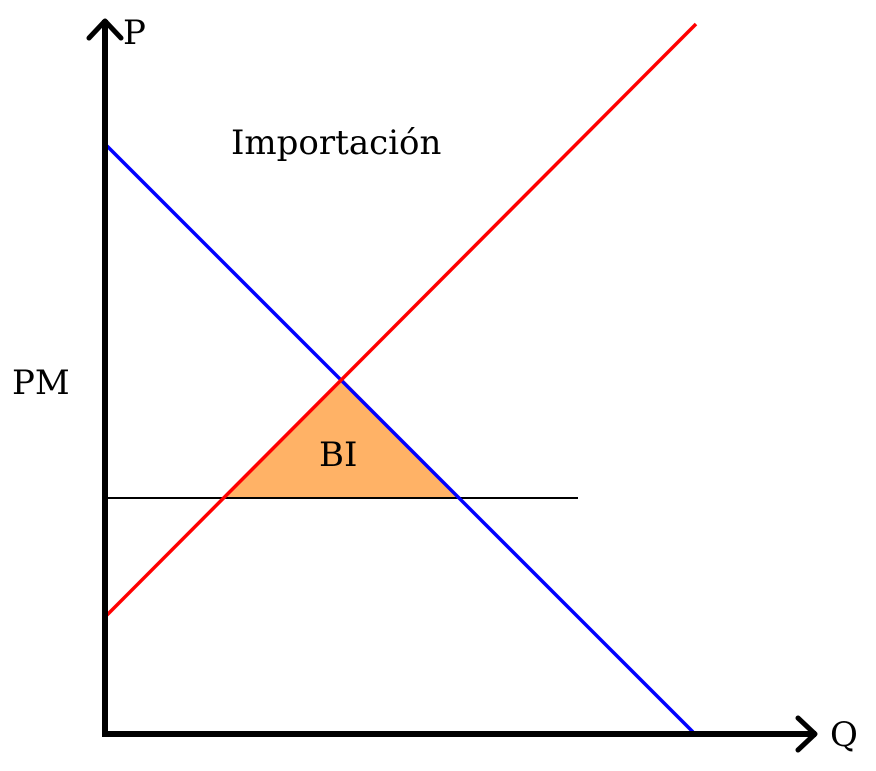 Image resolution: width=876 pixels, height=771 pixels. I want to click on area-bi, so click(341, 438).